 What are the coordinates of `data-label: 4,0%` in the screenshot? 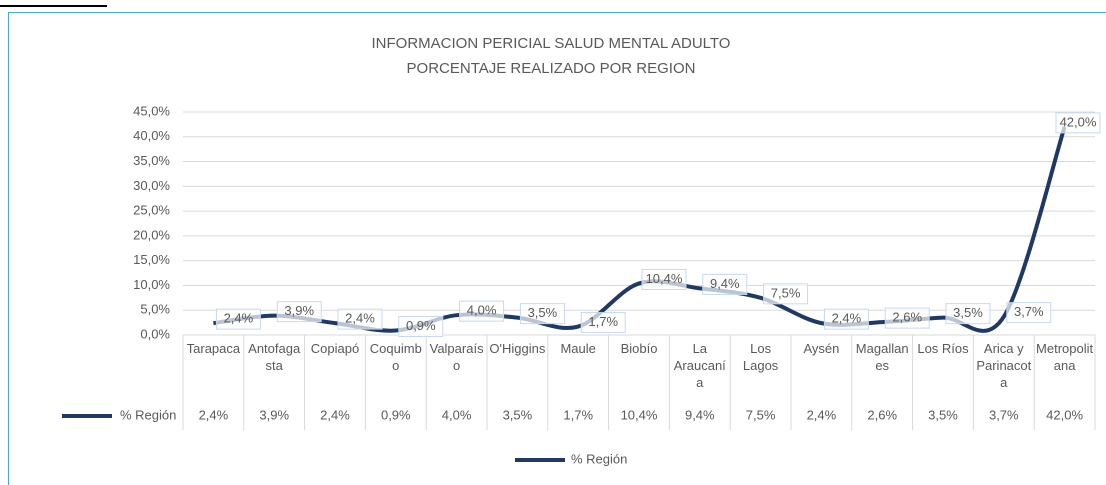 It's located at (482, 310).